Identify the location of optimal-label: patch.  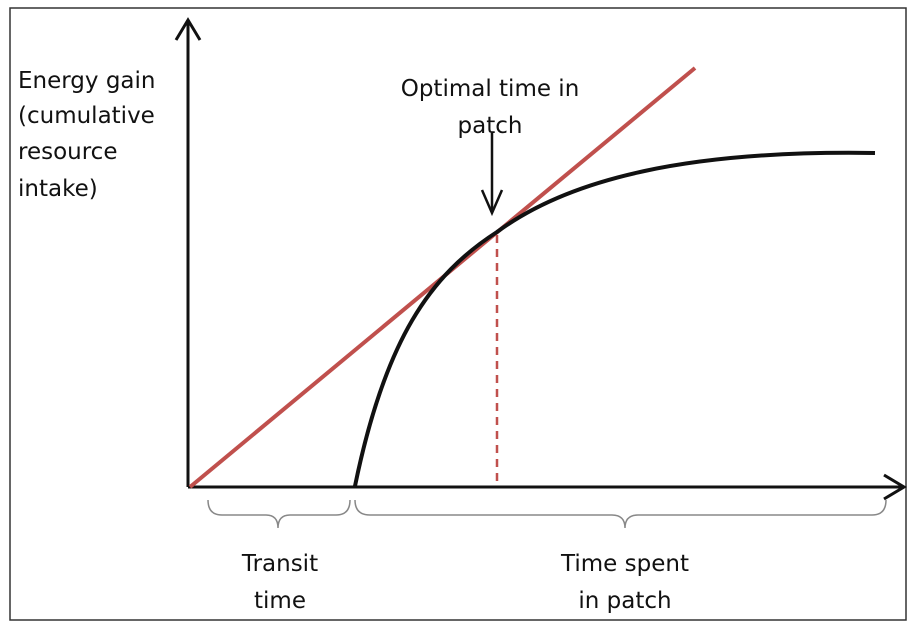
(490, 126).